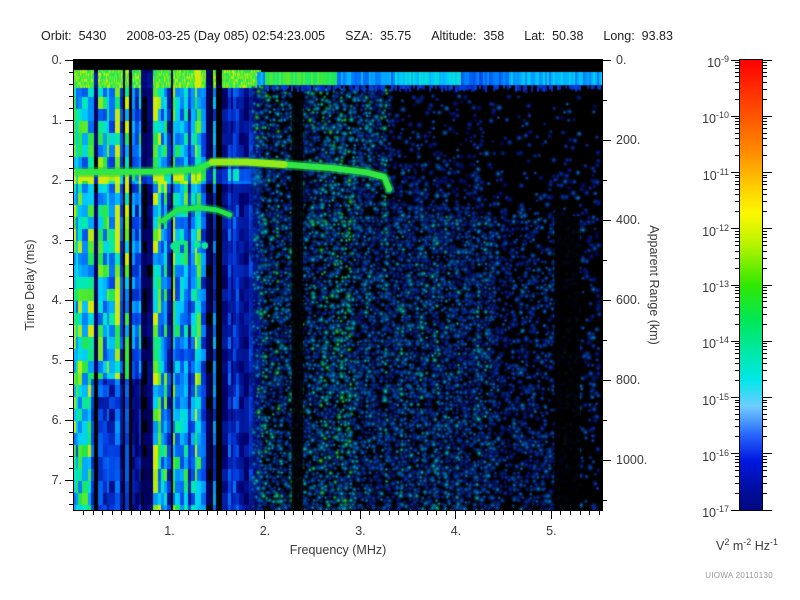  Describe the element at coordinates (56, 240) in the screenshot. I see `y-axis-tick-label: 3.` at that location.